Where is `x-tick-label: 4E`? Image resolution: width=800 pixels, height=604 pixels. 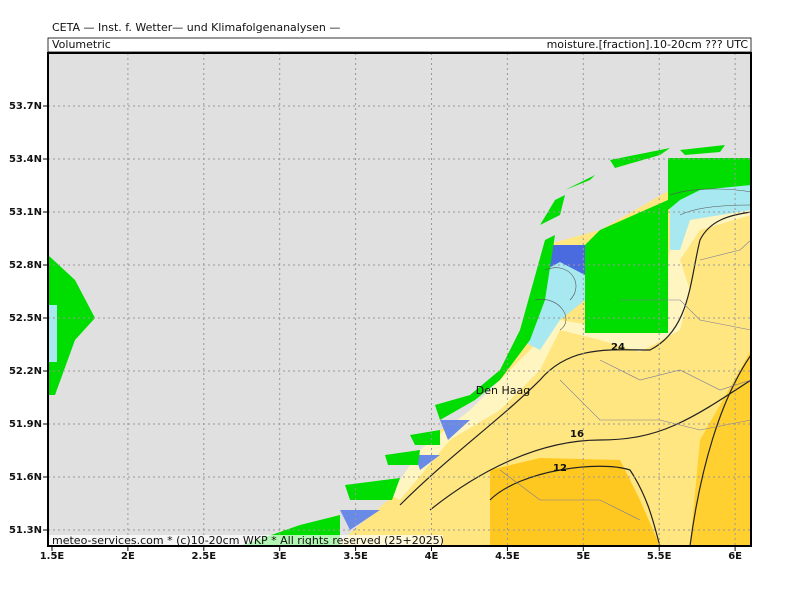 x-tick-label: 4E is located at coordinates (432, 556).